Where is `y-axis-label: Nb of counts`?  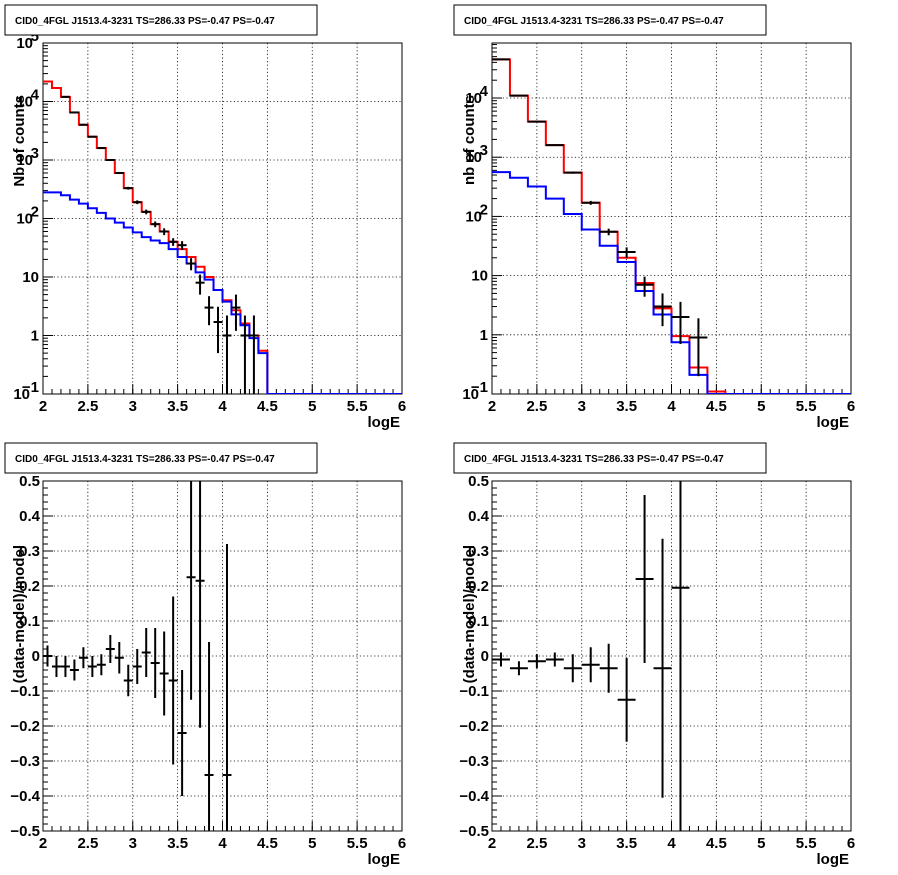 y-axis-label: Nb of counts is located at coordinates (19, 141).